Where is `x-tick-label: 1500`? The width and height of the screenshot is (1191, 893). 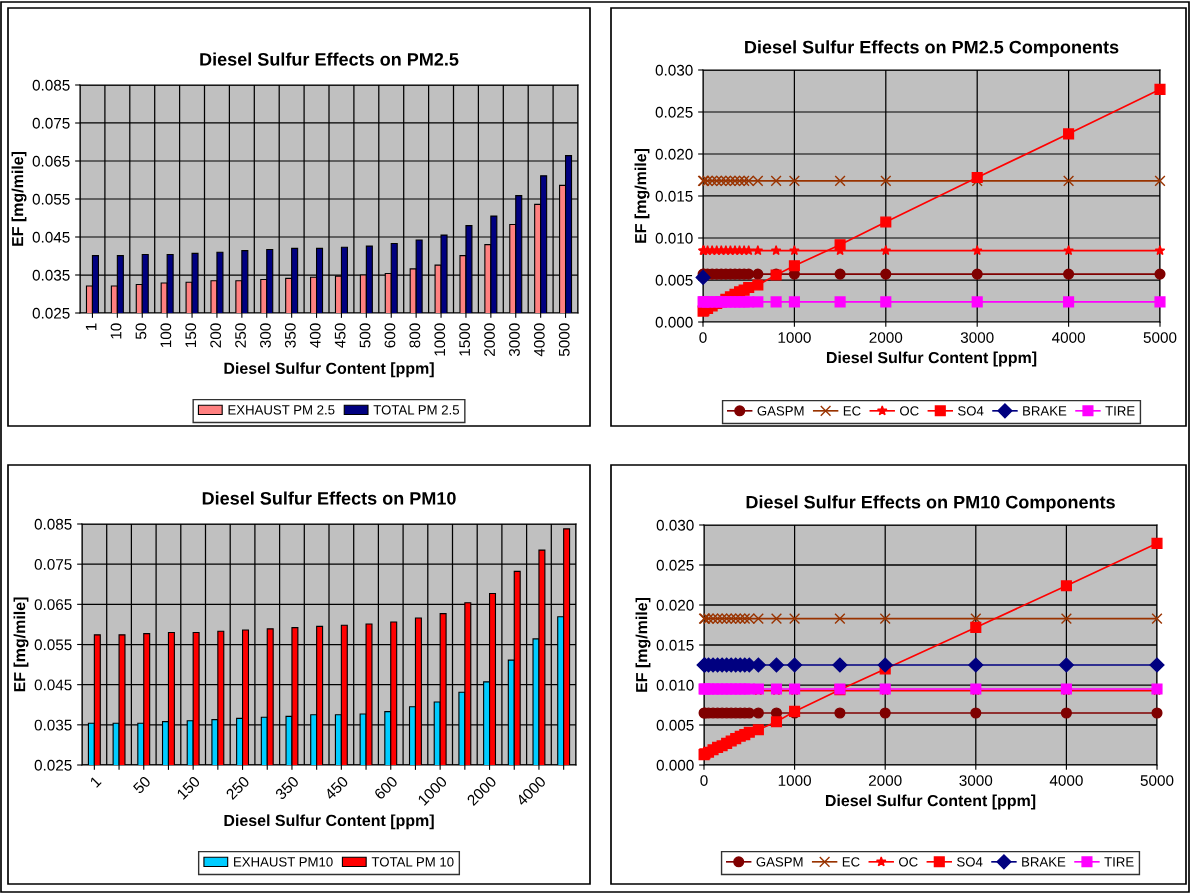
x-tick-label: 1500 is located at coordinates (465, 339).